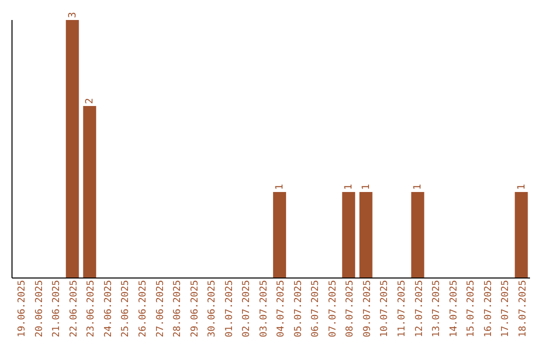  What do you see at coordinates (264, 309) in the screenshot?
I see `x-tick-label: 03.07.2025` at bounding box center [264, 309].